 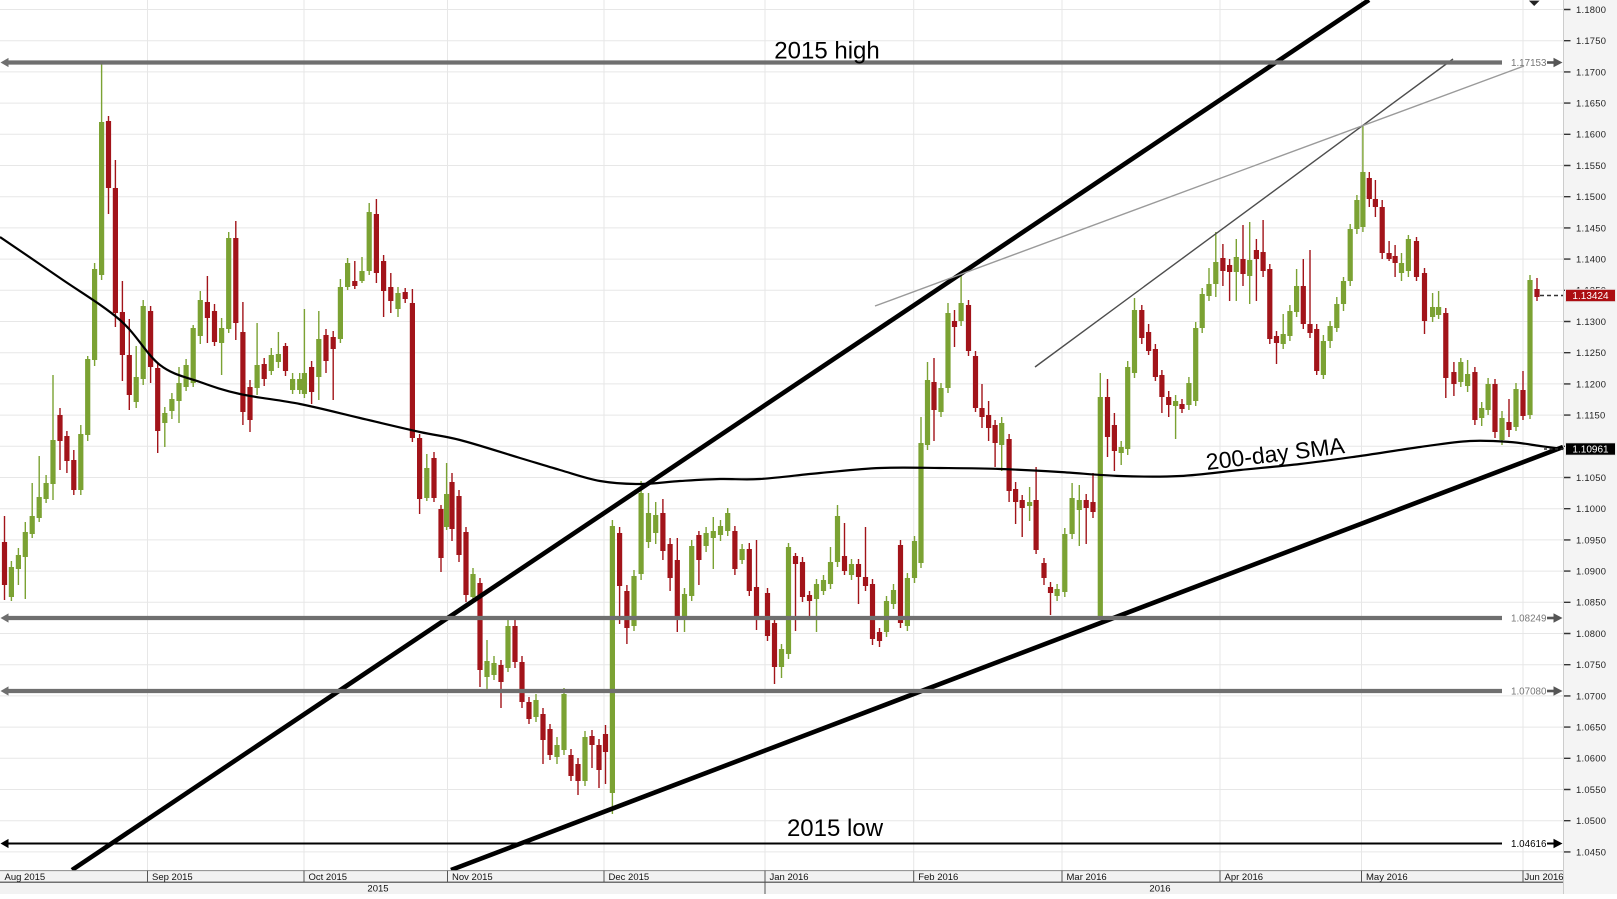 What do you see at coordinates (1591, 539) in the screenshot?
I see `svg-text: 1.0950` at bounding box center [1591, 539].